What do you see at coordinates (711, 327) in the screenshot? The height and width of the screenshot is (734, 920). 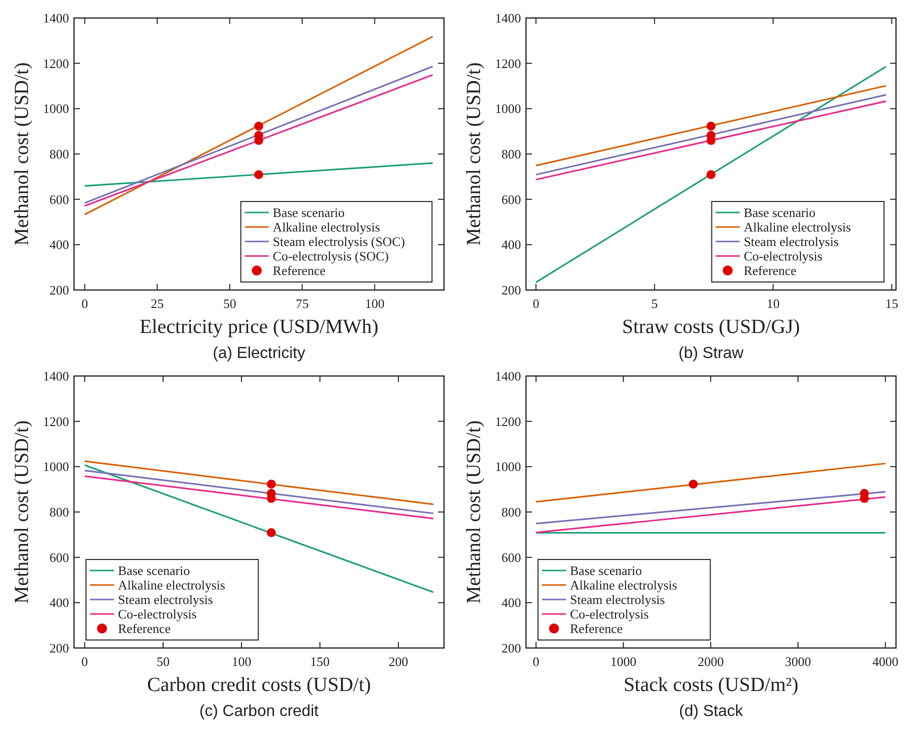 I see `x-axis-title: Straw costs (USD/GJ)` at bounding box center [711, 327].